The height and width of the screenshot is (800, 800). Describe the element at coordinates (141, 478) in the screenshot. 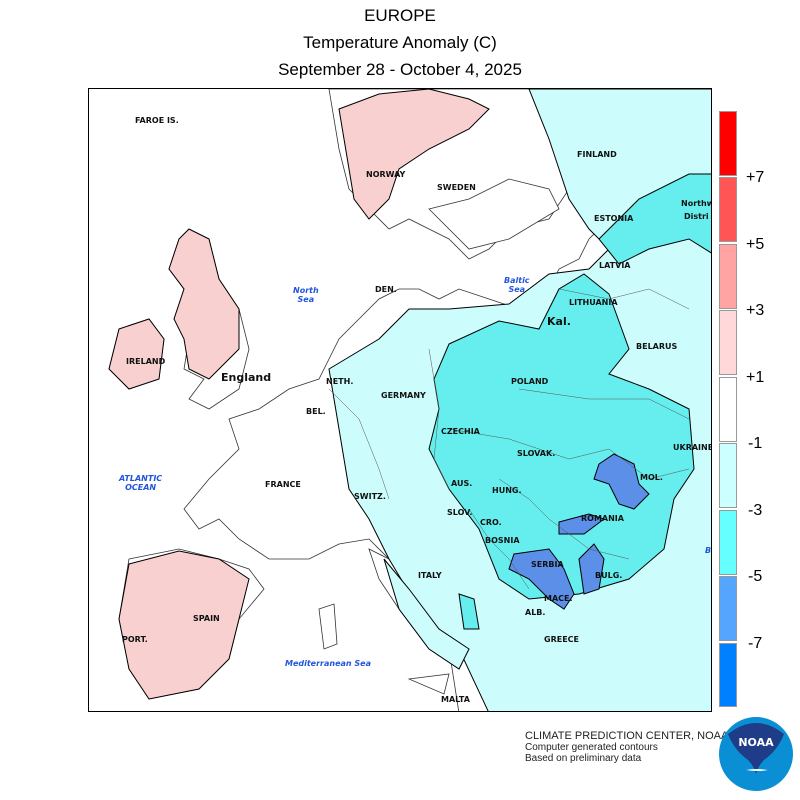

I see `atlantic-line1: ATLANTIC` at that location.